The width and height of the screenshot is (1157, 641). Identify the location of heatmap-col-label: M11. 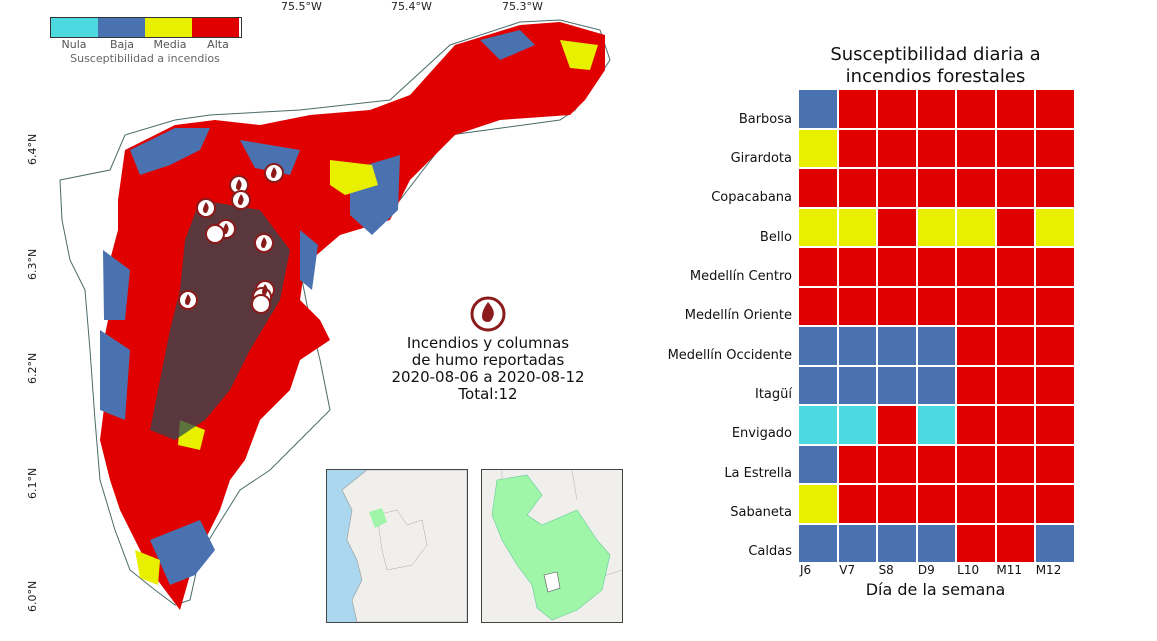
(1009, 570).